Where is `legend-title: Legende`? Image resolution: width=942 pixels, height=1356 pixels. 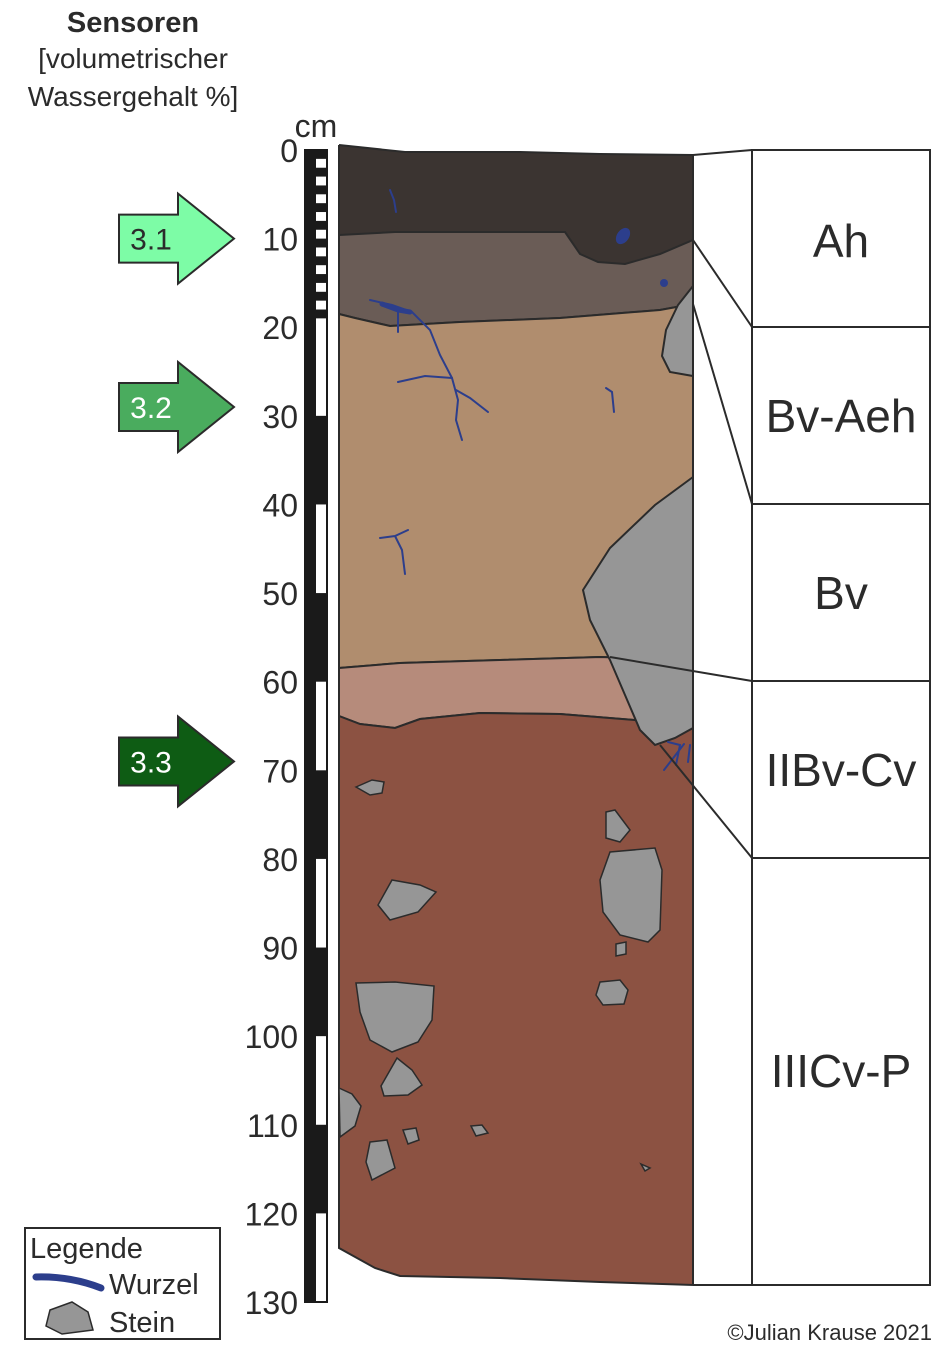
legend-title: Legende is located at coordinates (86, 1249).